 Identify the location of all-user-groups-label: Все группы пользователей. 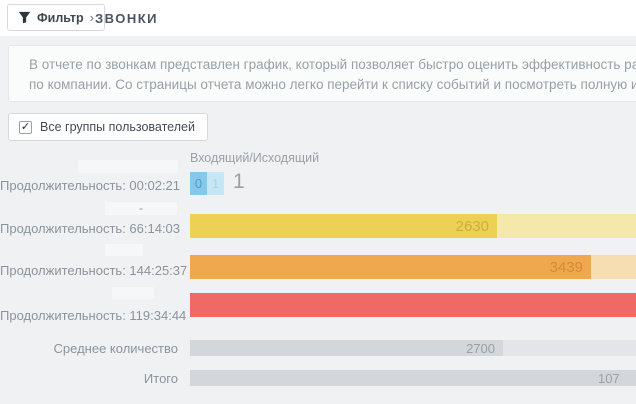
(117, 127).